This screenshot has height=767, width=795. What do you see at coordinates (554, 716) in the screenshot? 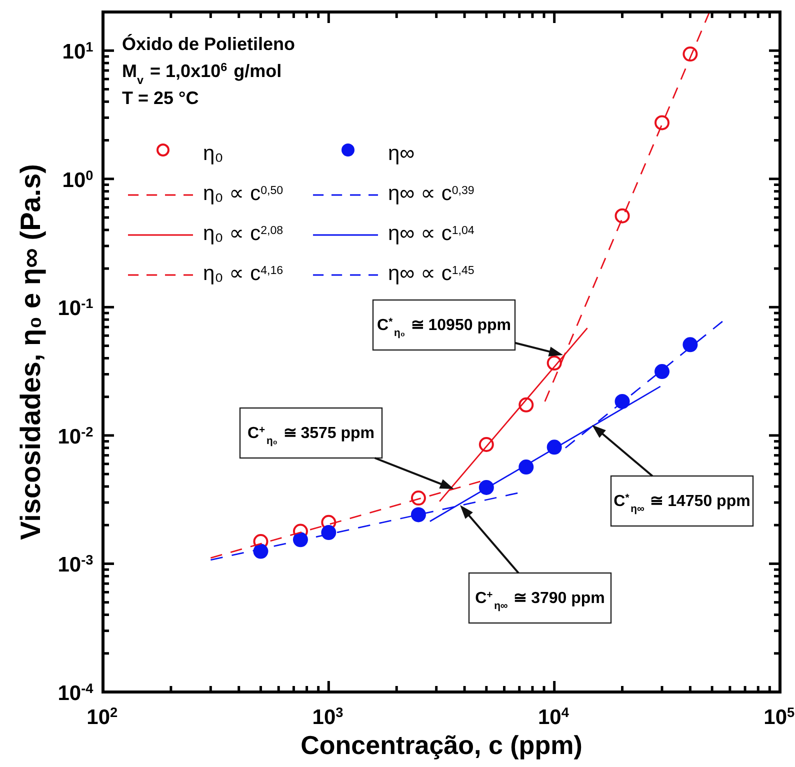
I see `x-tick-label: 10$^{4}$` at bounding box center [554, 716].